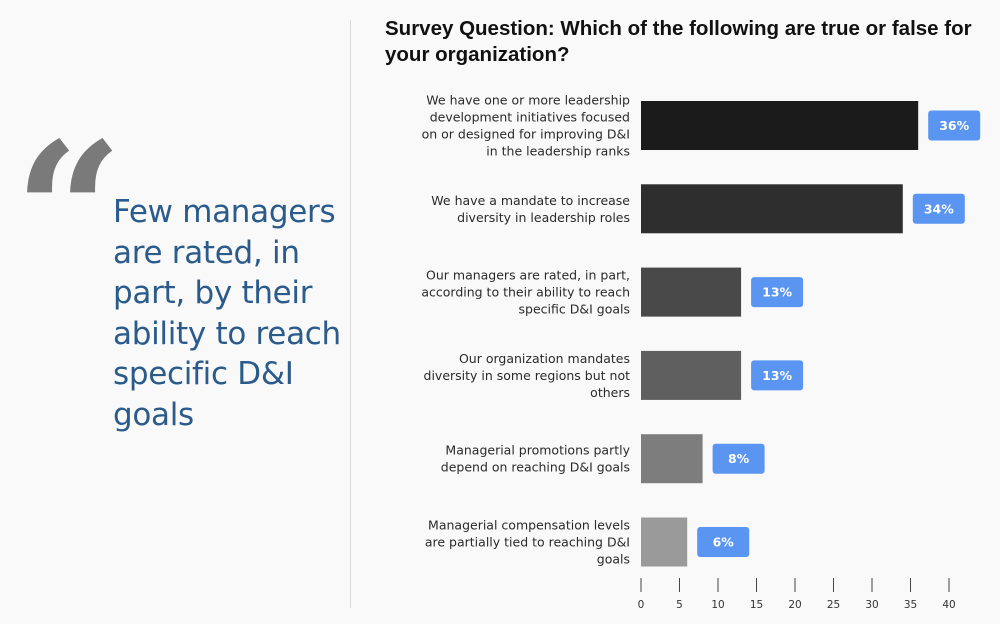  Describe the element at coordinates (794, 605) in the screenshot. I see `x-tick-label-4: 20` at that location.